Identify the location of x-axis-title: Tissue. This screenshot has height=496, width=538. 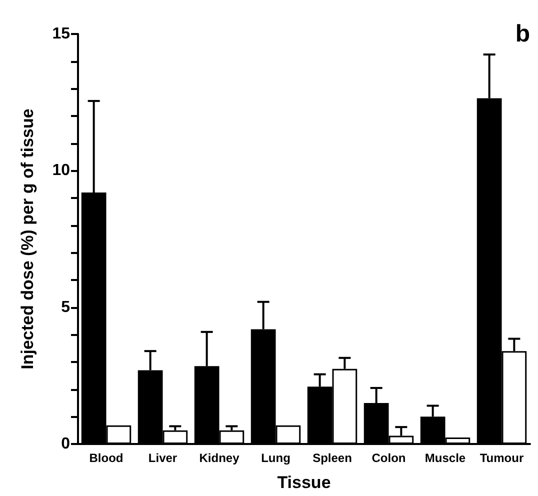
(304, 482).